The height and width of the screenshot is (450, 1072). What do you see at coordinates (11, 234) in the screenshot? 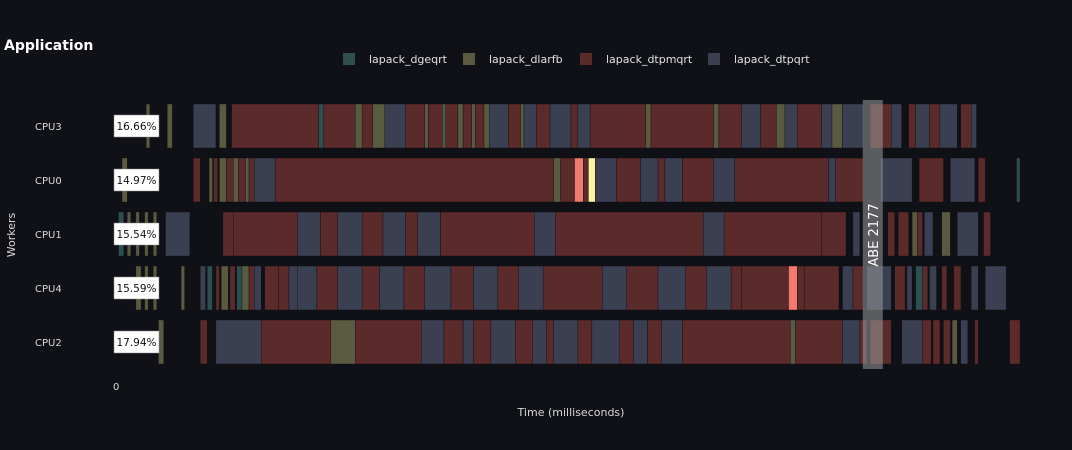
I see `y-axis-label: Workers` at bounding box center [11, 234].